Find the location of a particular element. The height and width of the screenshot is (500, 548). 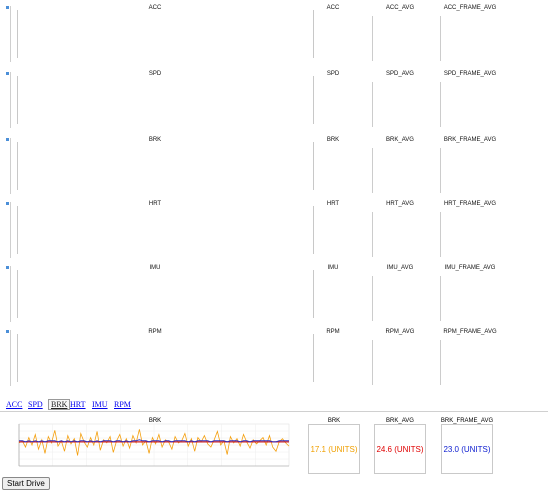

active-sensor-chart is located at coordinates (154, 445).